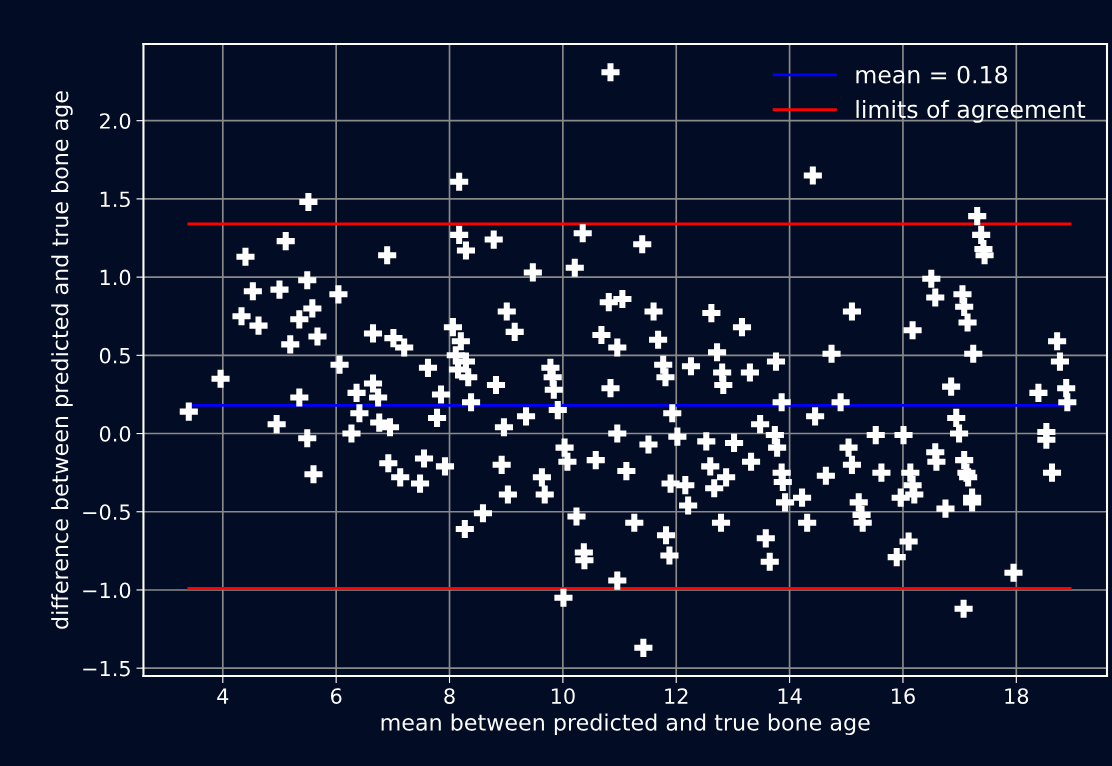 The height and width of the screenshot is (766, 1112). What do you see at coordinates (114, 355) in the screenshot?
I see `y-tick-label: 0.5` at bounding box center [114, 355].